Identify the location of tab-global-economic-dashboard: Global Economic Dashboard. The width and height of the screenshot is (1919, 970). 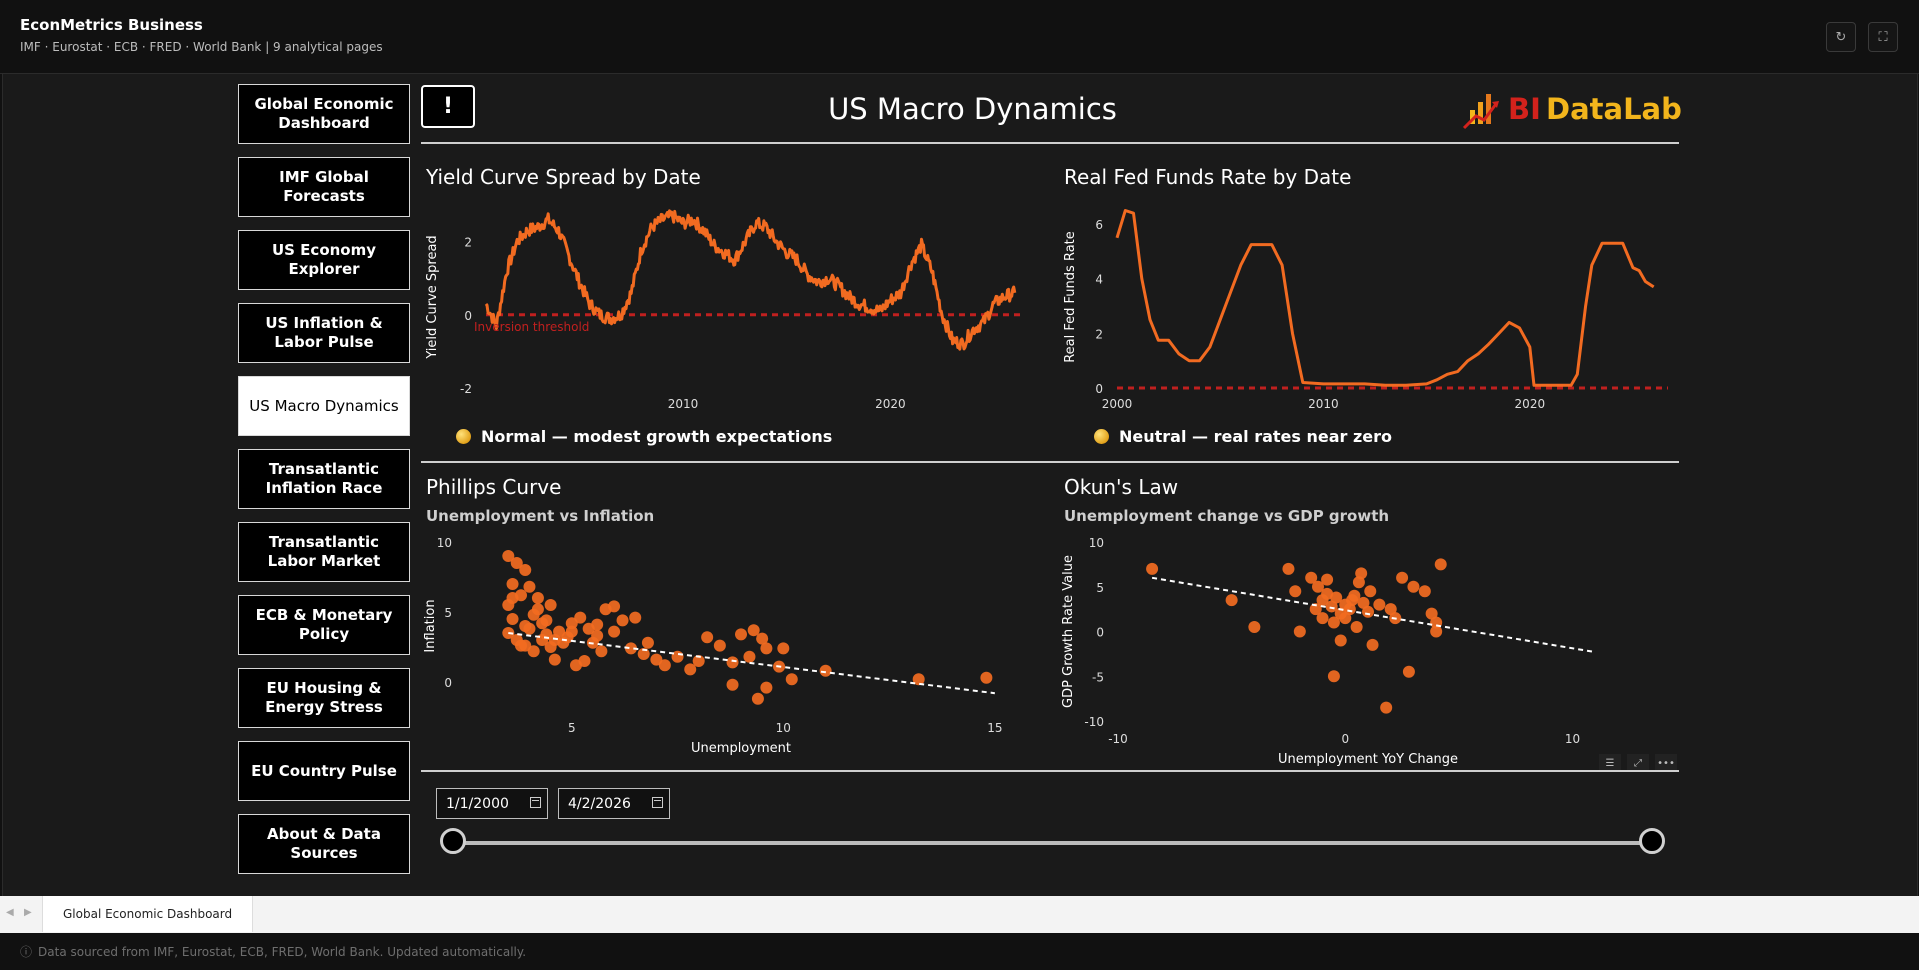
(148, 914).